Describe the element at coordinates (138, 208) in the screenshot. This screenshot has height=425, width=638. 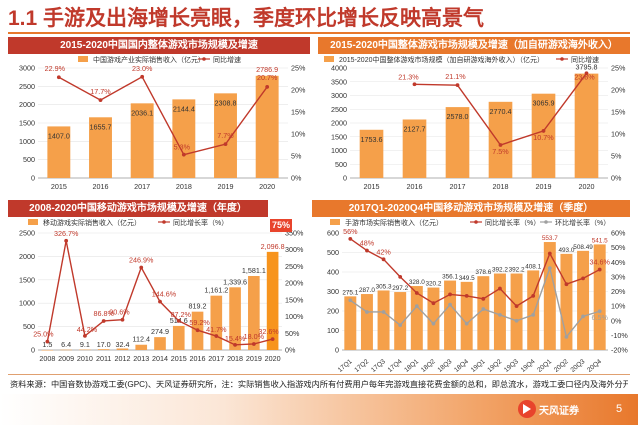
I see `chart-title: 2008-2020中国移动游戏市场规模及增速（年度）` at that location.